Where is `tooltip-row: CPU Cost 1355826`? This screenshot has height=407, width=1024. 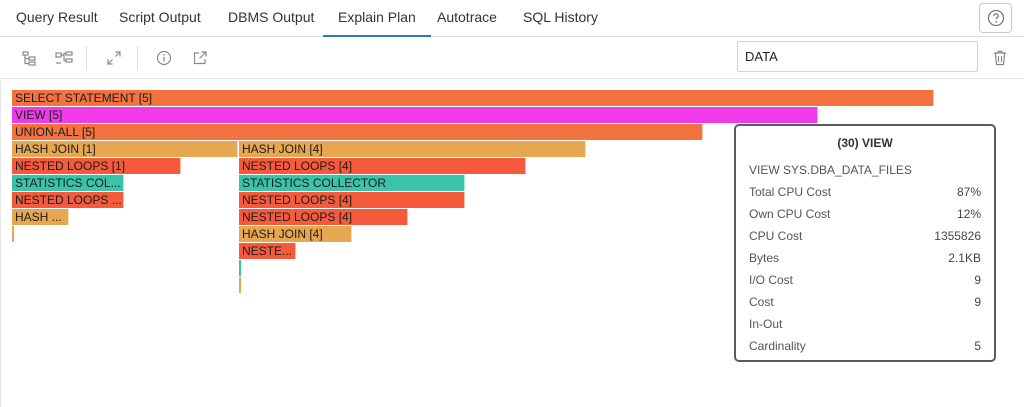
tooltip-row: CPU Cost 1355826 is located at coordinates (865, 236).